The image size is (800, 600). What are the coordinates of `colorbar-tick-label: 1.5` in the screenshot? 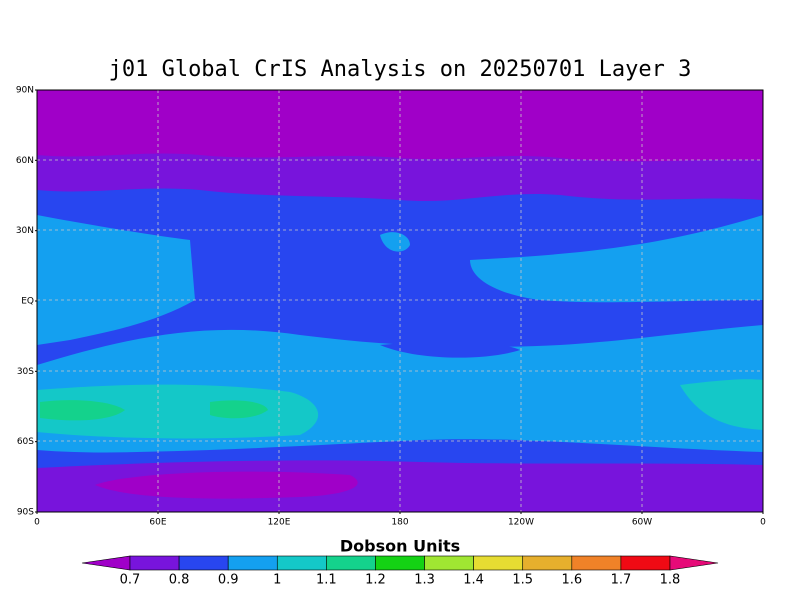 It's located at (522, 580).